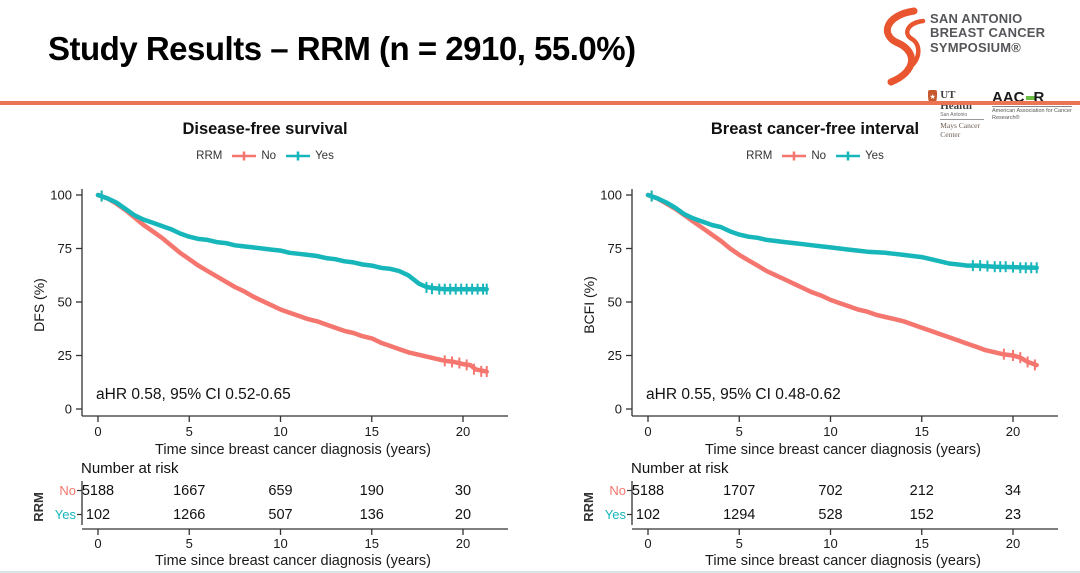 This screenshot has height=573, width=1080. Describe the element at coordinates (815, 129) in the screenshot. I see `chart-title-bcfi: Breast cancer-free interval` at that location.